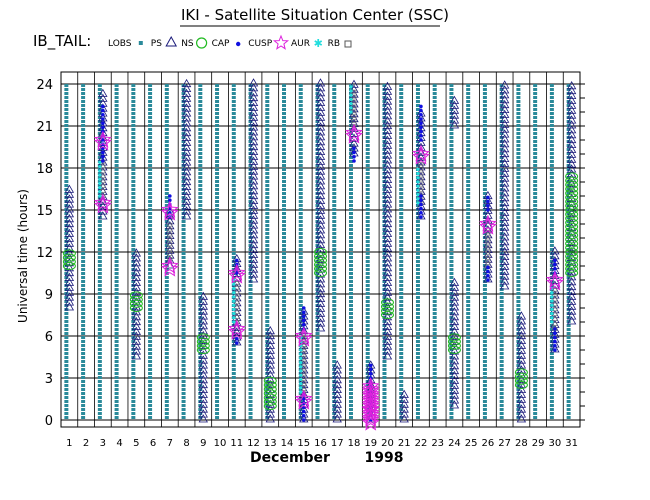  I want to click on x-tick-label: 28, so click(521, 443).